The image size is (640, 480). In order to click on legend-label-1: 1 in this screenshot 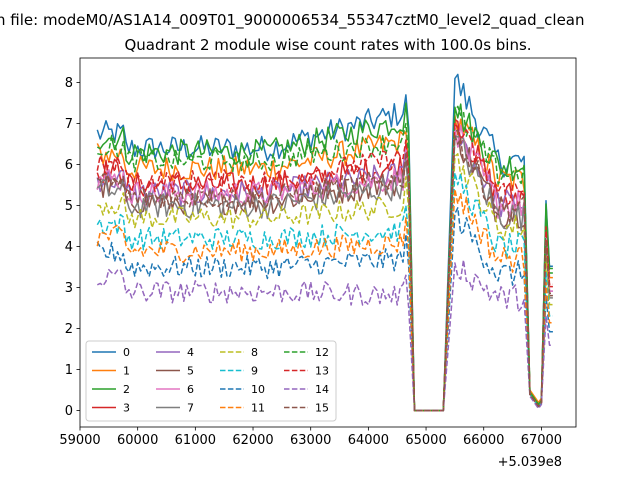, I will do `click(126, 371)`.